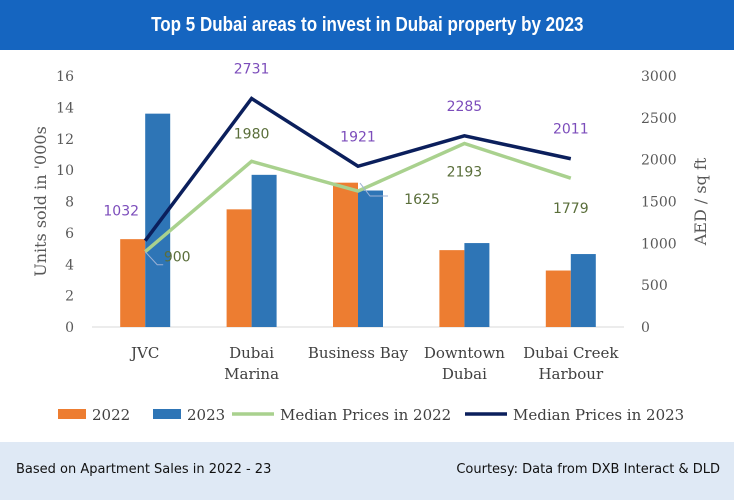  Describe the element at coordinates (659, 77) in the screenshot. I see `y-right-tick-label: 3000` at that location.